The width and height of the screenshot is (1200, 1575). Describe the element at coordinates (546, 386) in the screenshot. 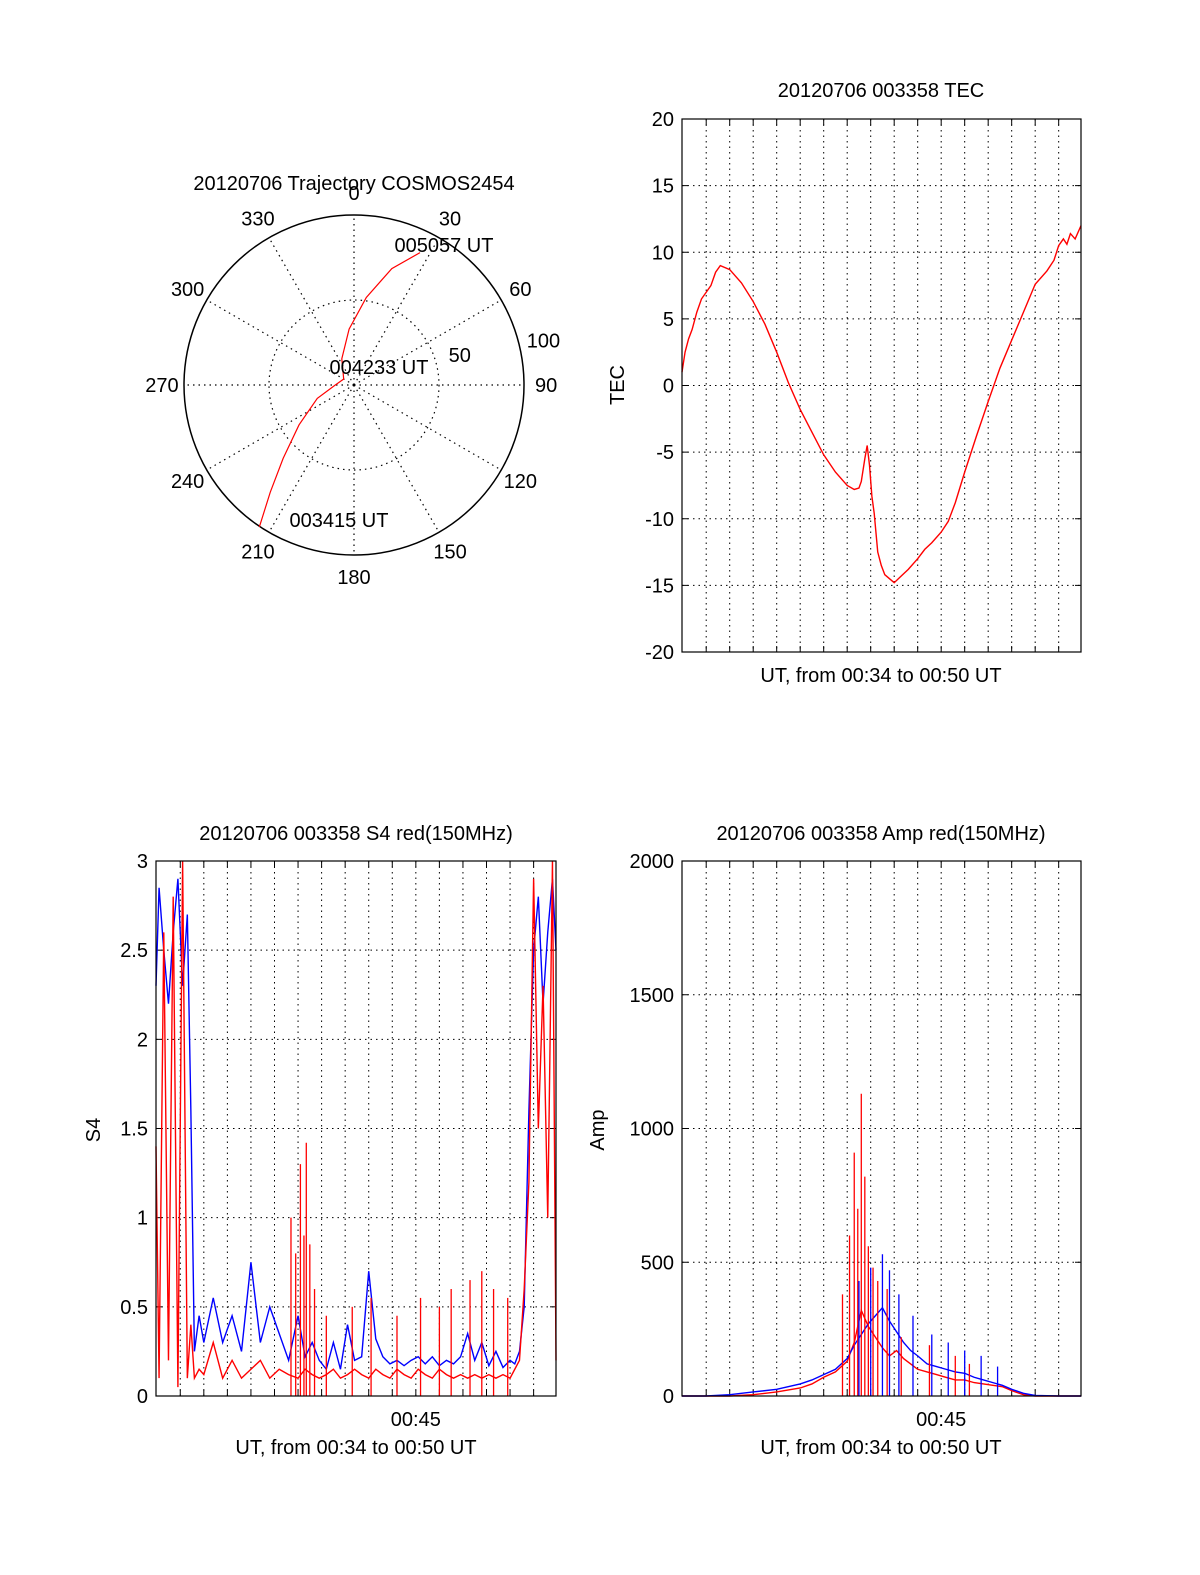

I see `polar-angle-label: 90` at that location.